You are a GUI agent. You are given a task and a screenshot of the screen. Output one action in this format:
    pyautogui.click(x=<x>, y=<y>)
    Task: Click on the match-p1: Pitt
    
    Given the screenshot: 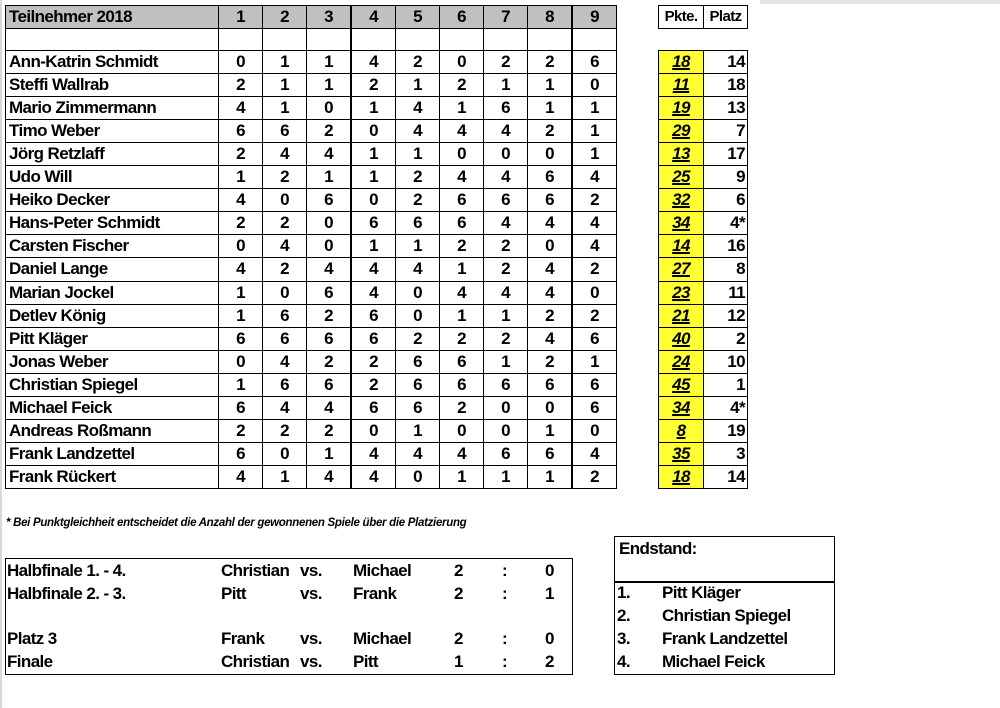 What is the action you would take?
    pyautogui.click(x=234, y=593)
    